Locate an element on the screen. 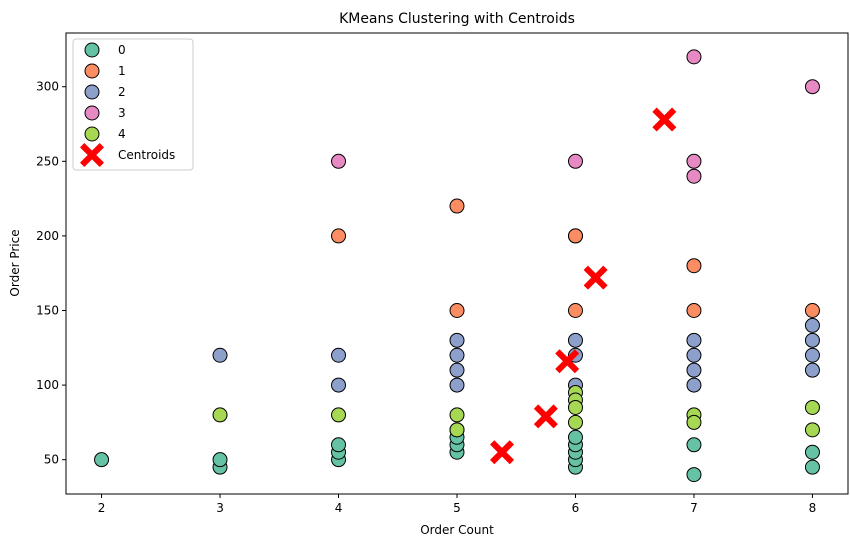 Image resolution: width=850 pixels, height=547 pixels. y-axis: 50 100 150 200 250 300 is located at coordinates (51, 273).